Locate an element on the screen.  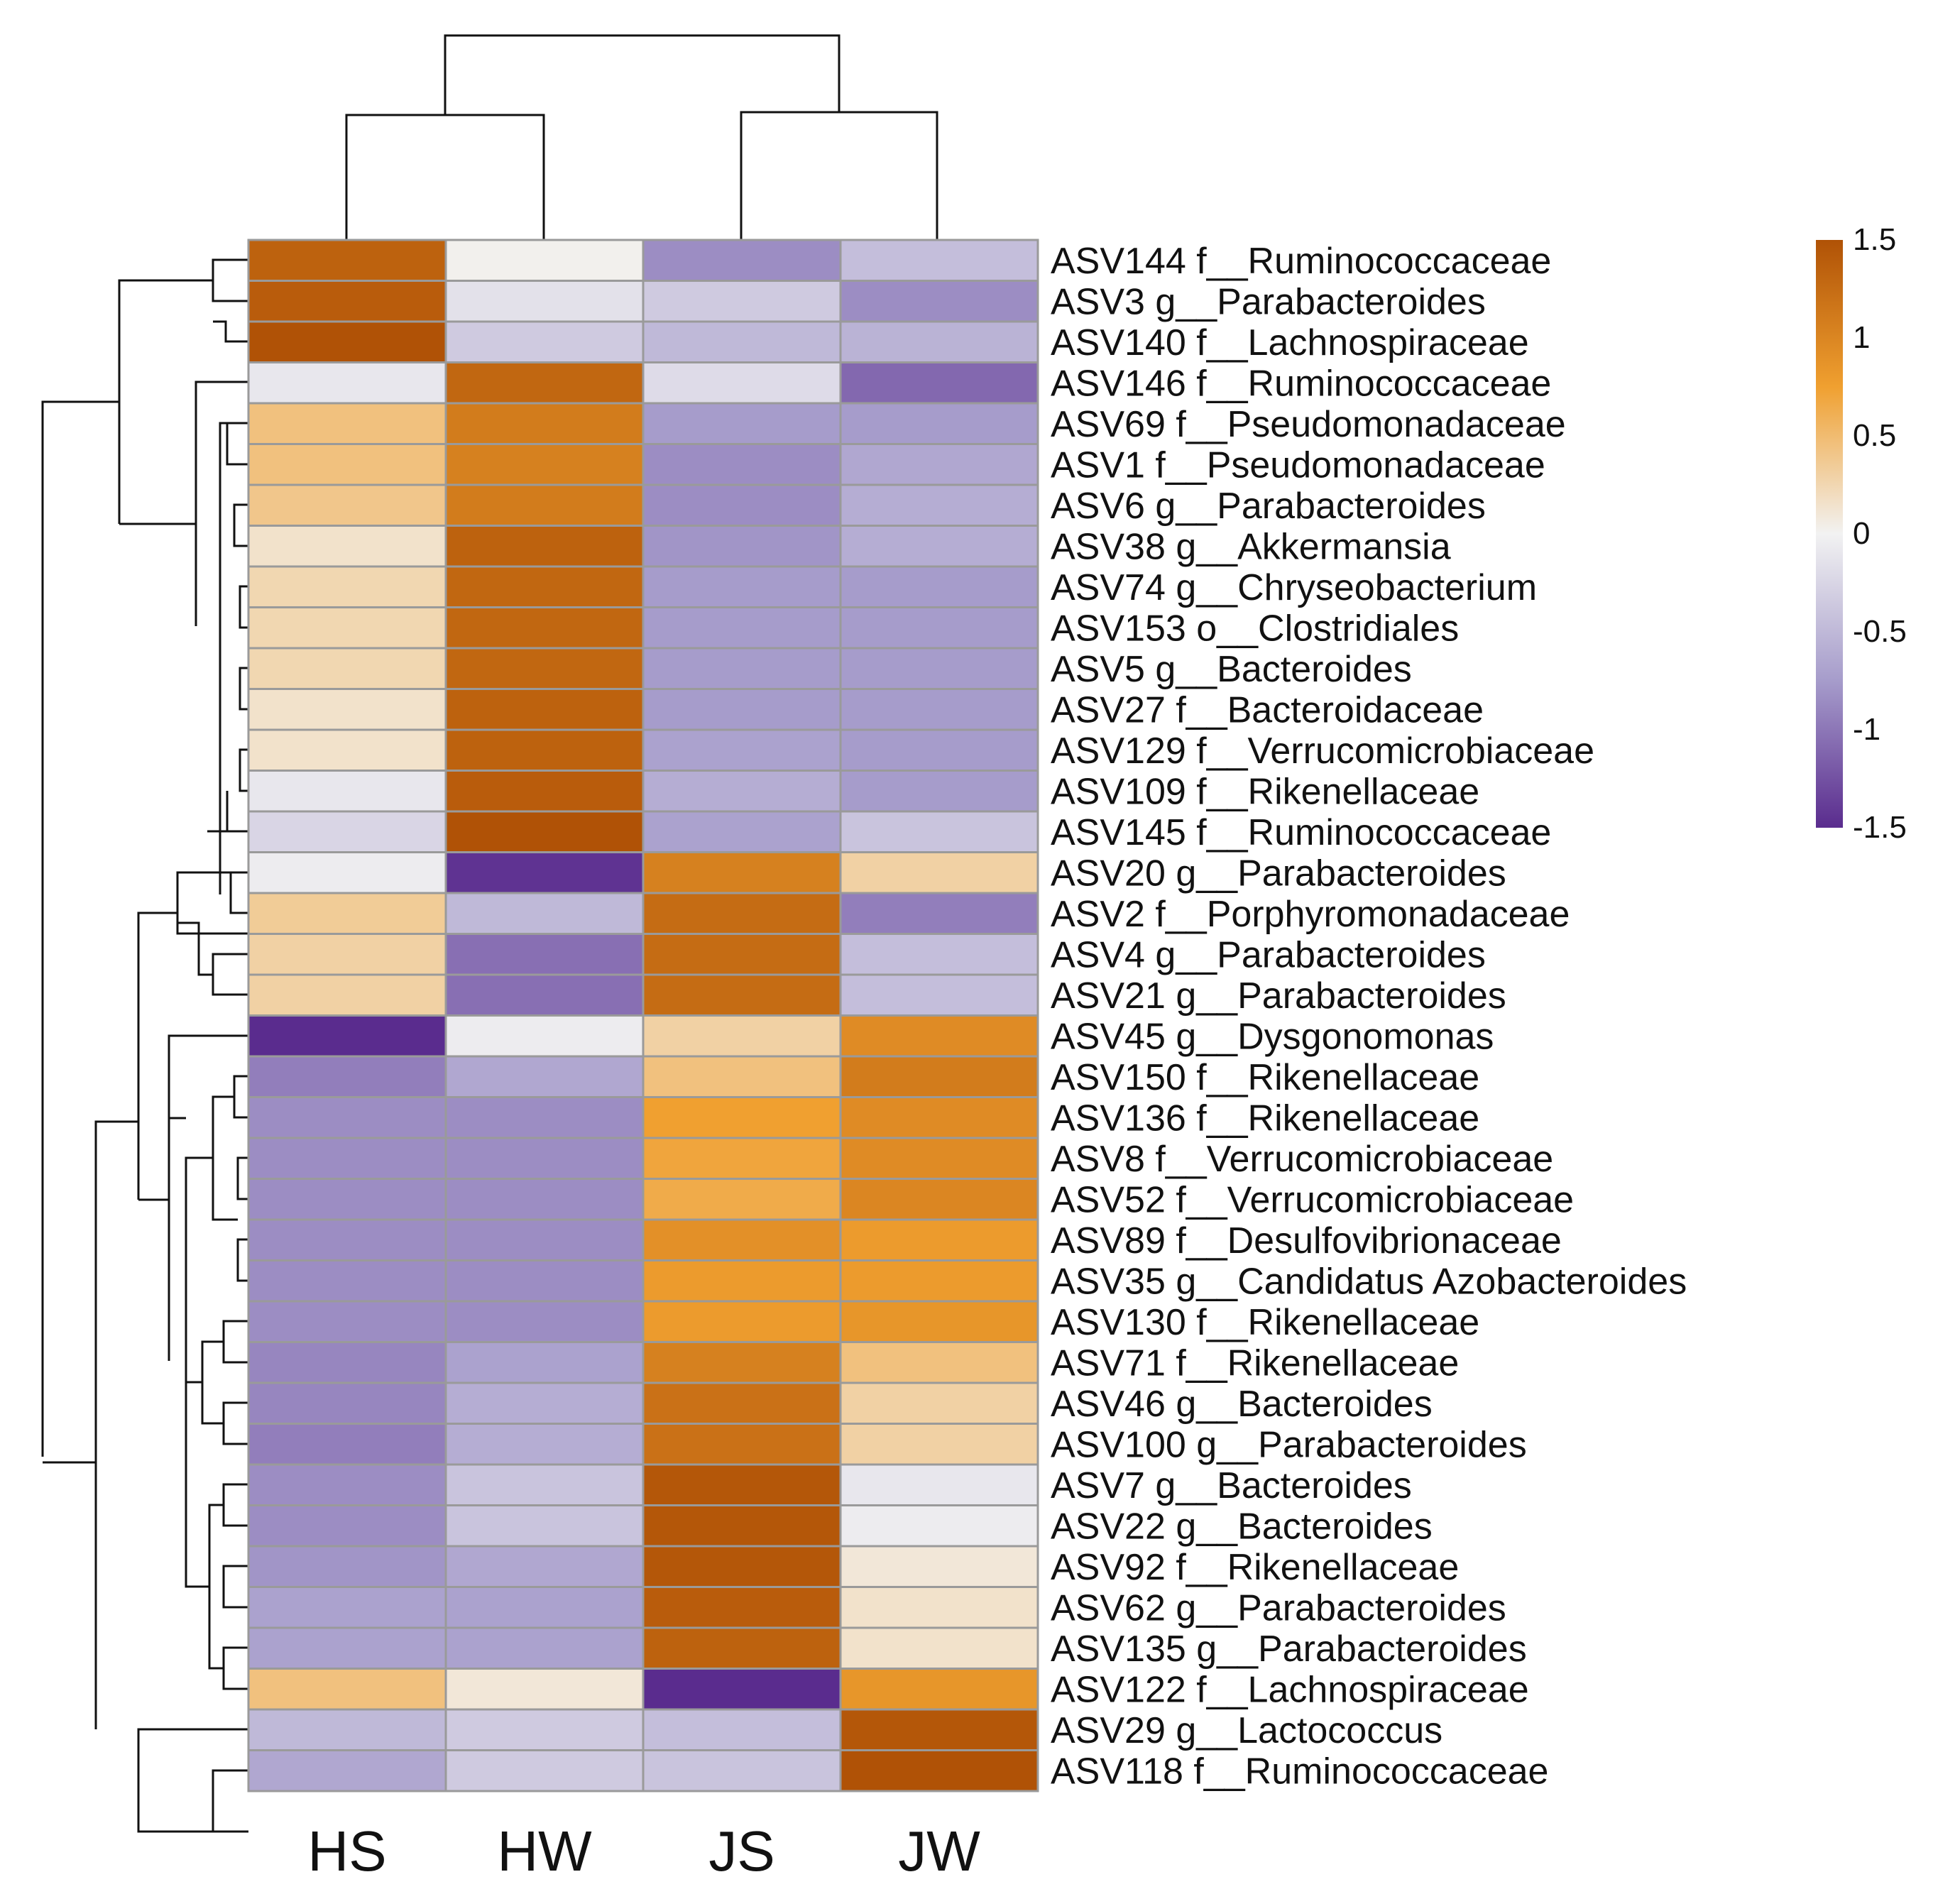
row-label: ASV145 f__Ruminococcaceae is located at coordinates (1301, 833).